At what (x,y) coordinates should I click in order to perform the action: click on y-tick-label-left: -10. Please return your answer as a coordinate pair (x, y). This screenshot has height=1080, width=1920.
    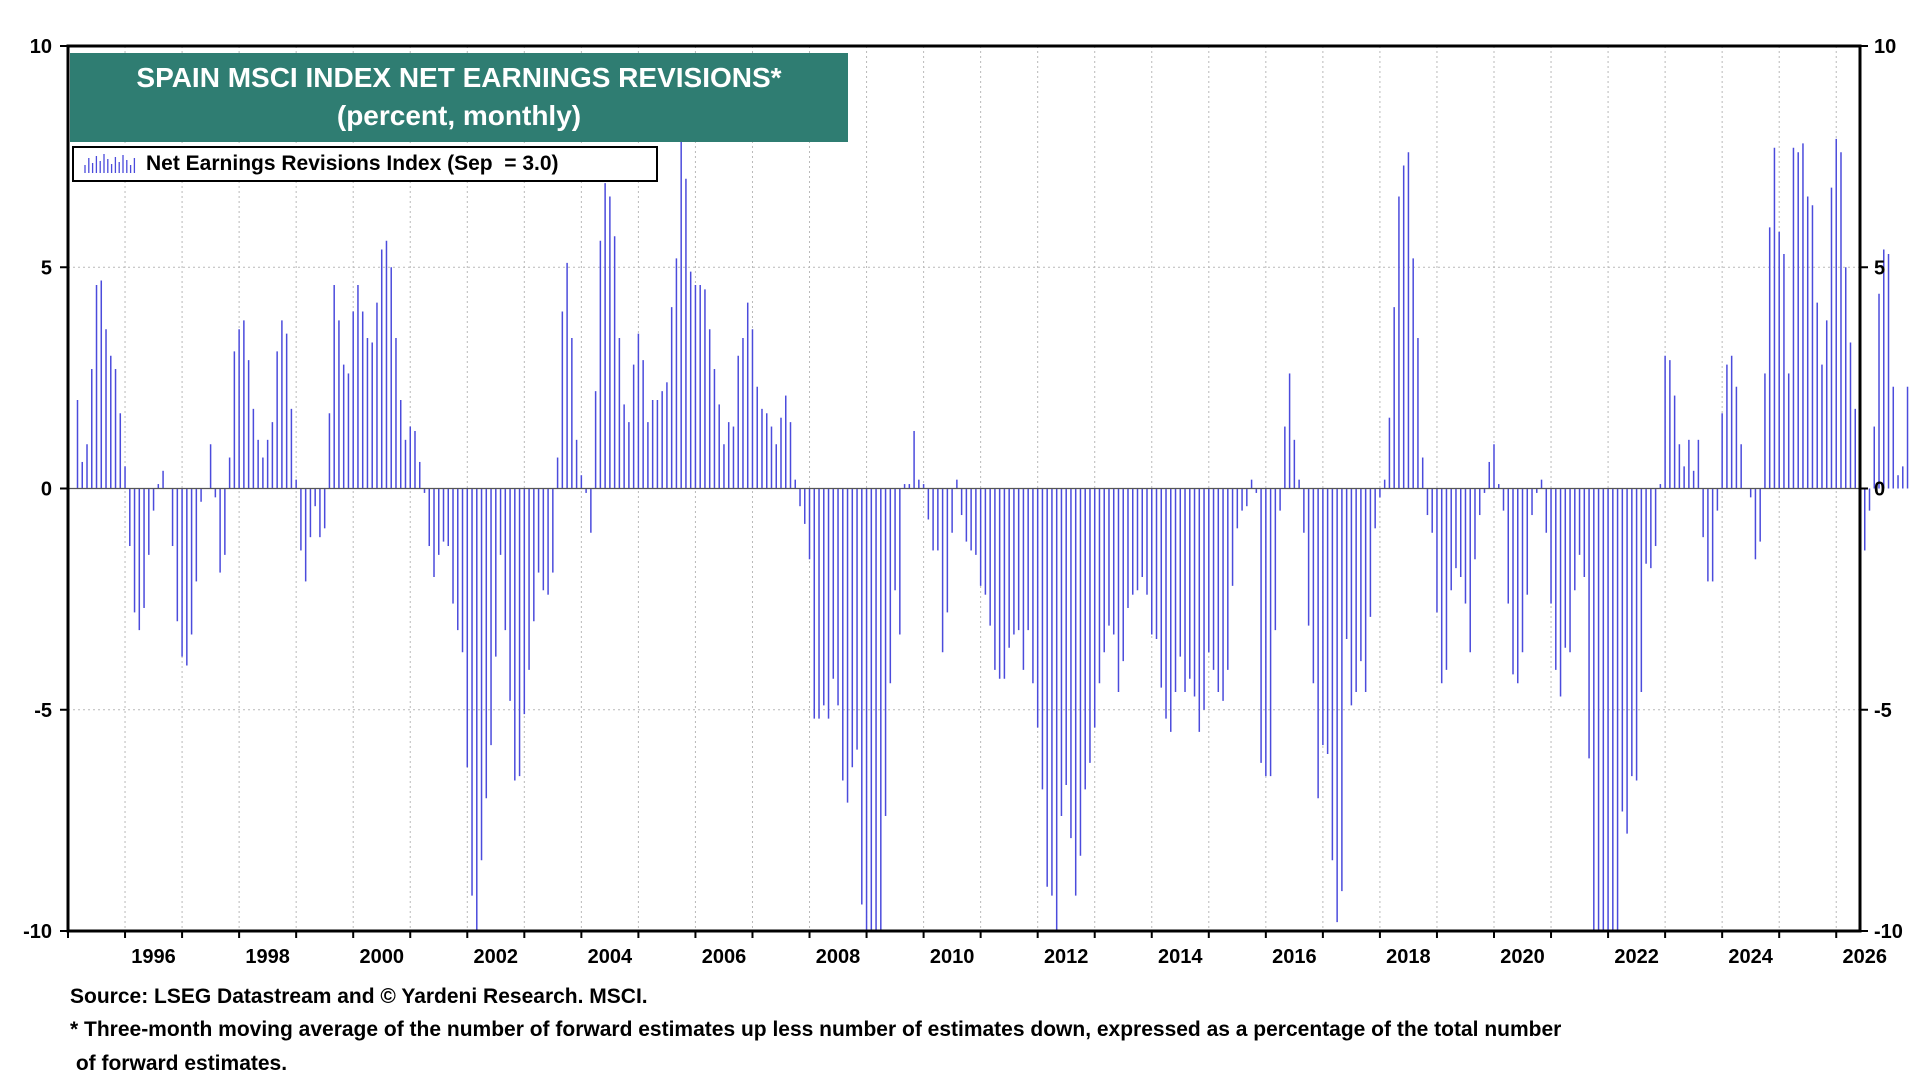
    Looking at the image, I should click on (37, 932).